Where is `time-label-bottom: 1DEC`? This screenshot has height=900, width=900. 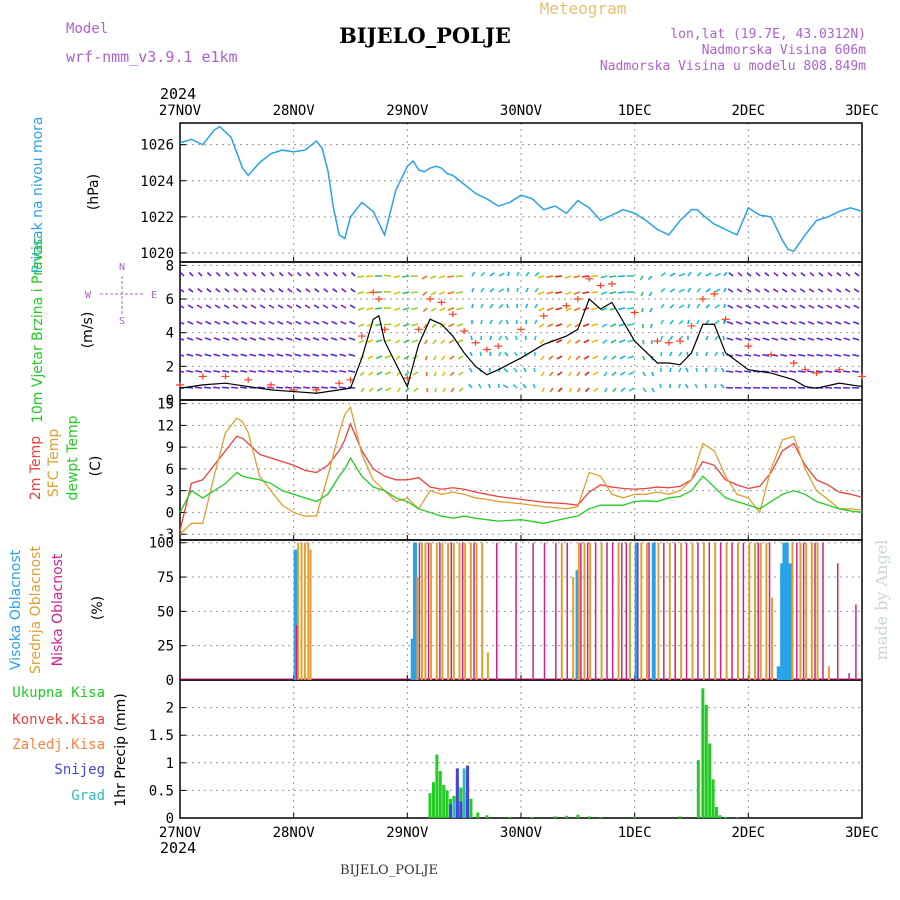
time-label-bottom: 1DEC is located at coordinates (635, 833).